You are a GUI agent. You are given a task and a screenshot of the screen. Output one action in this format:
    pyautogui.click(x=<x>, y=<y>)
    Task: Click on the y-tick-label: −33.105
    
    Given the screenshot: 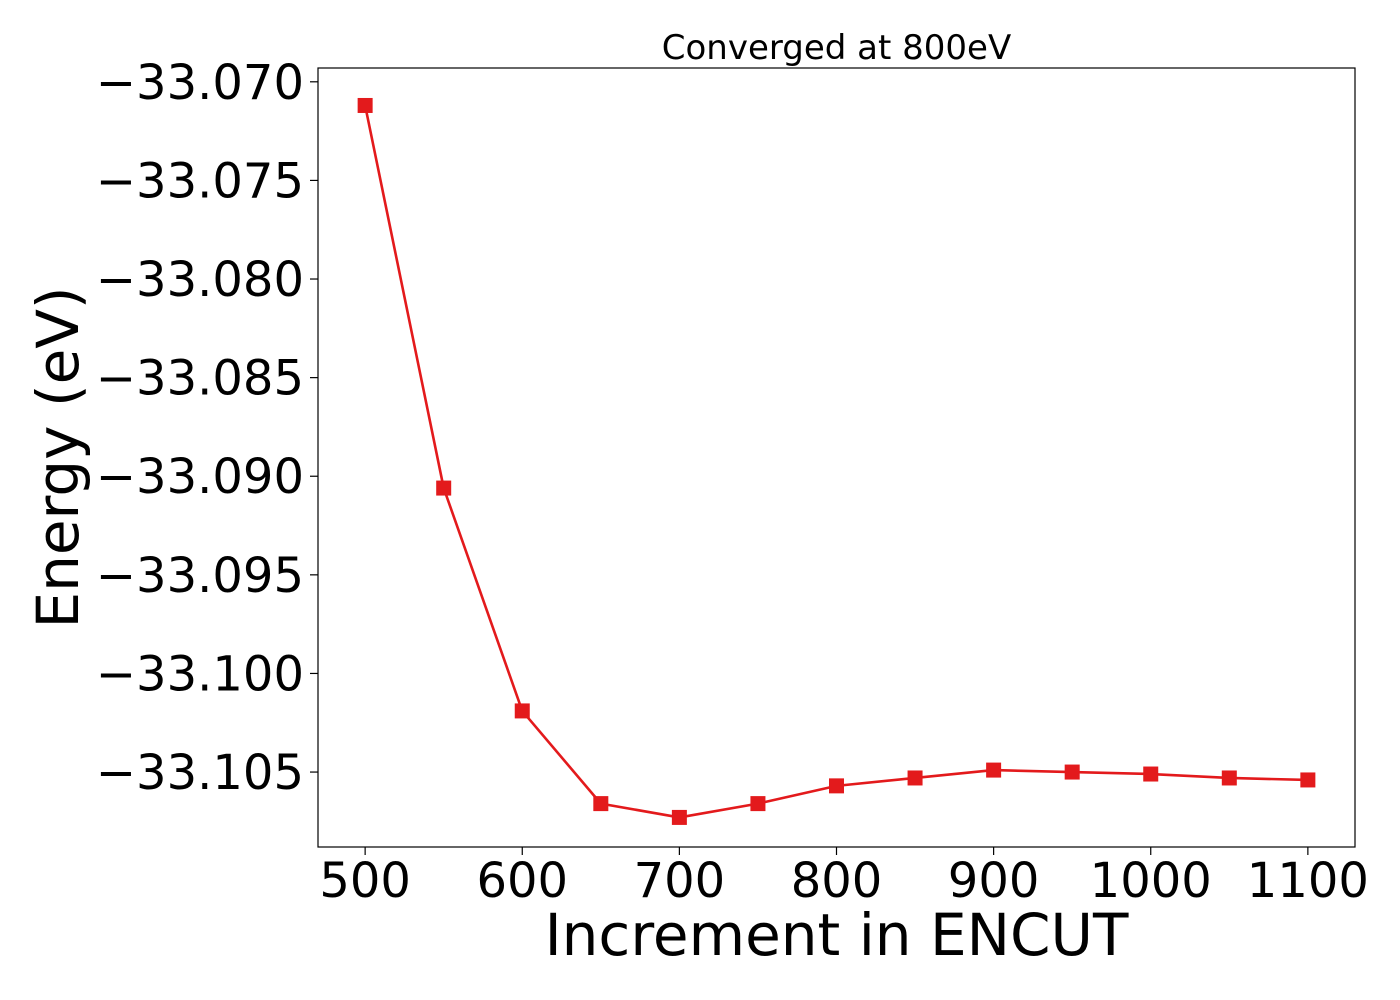 What is the action you would take?
    pyautogui.click(x=200, y=773)
    